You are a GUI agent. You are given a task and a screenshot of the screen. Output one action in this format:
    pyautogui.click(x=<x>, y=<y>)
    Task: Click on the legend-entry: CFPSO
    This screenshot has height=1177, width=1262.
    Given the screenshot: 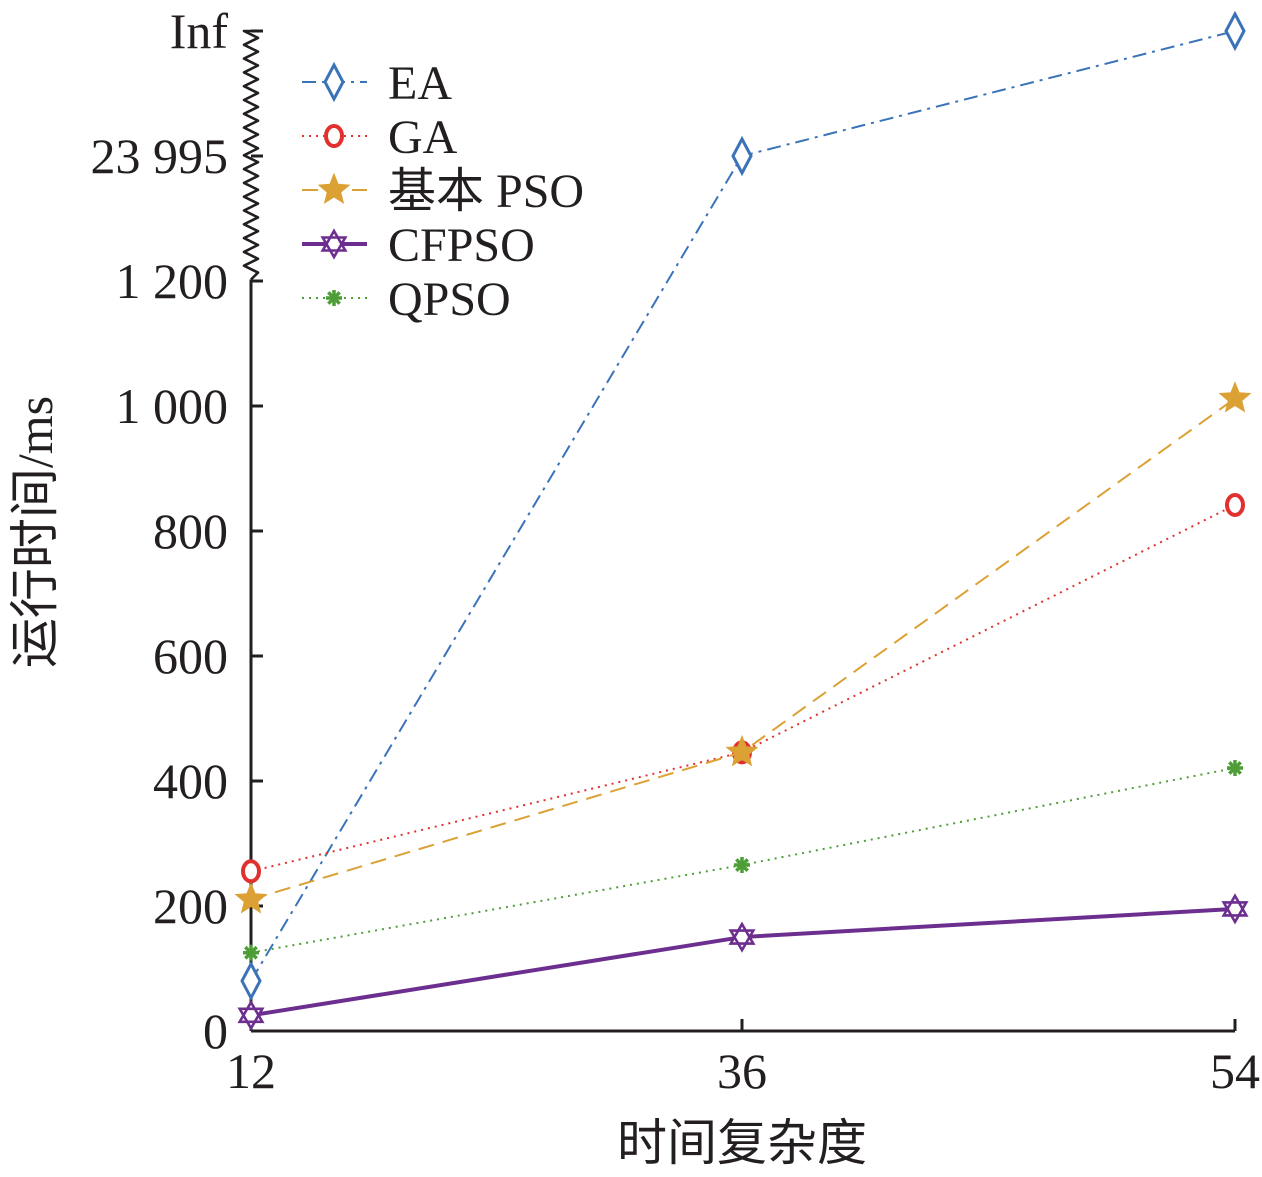 What is the action you would take?
    pyautogui.click(x=418, y=245)
    